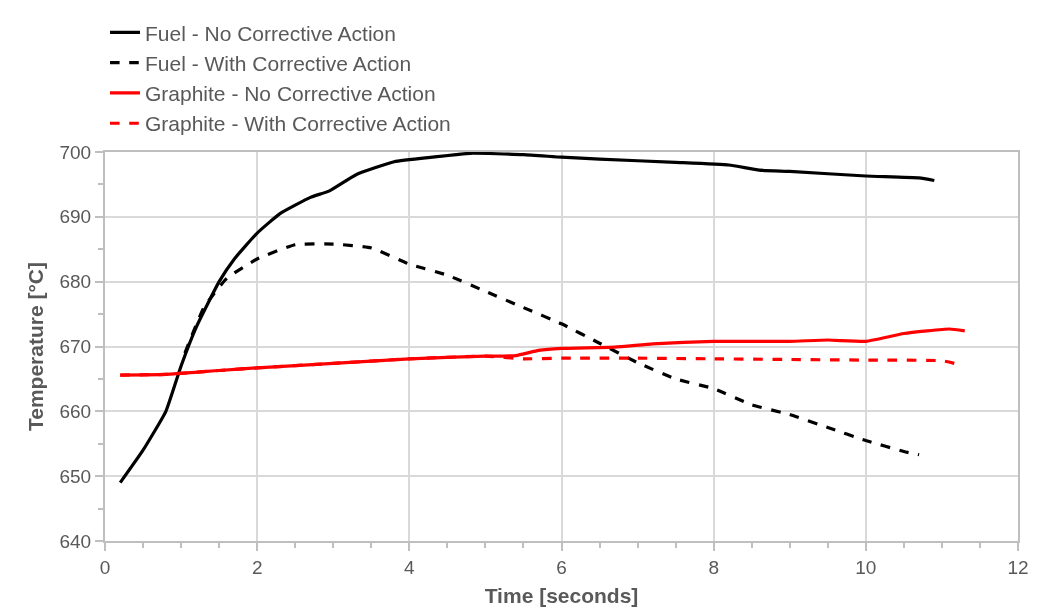  Describe the element at coordinates (36, 346) in the screenshot. I see `y-axis-title: Temperature [°C]` at that location.